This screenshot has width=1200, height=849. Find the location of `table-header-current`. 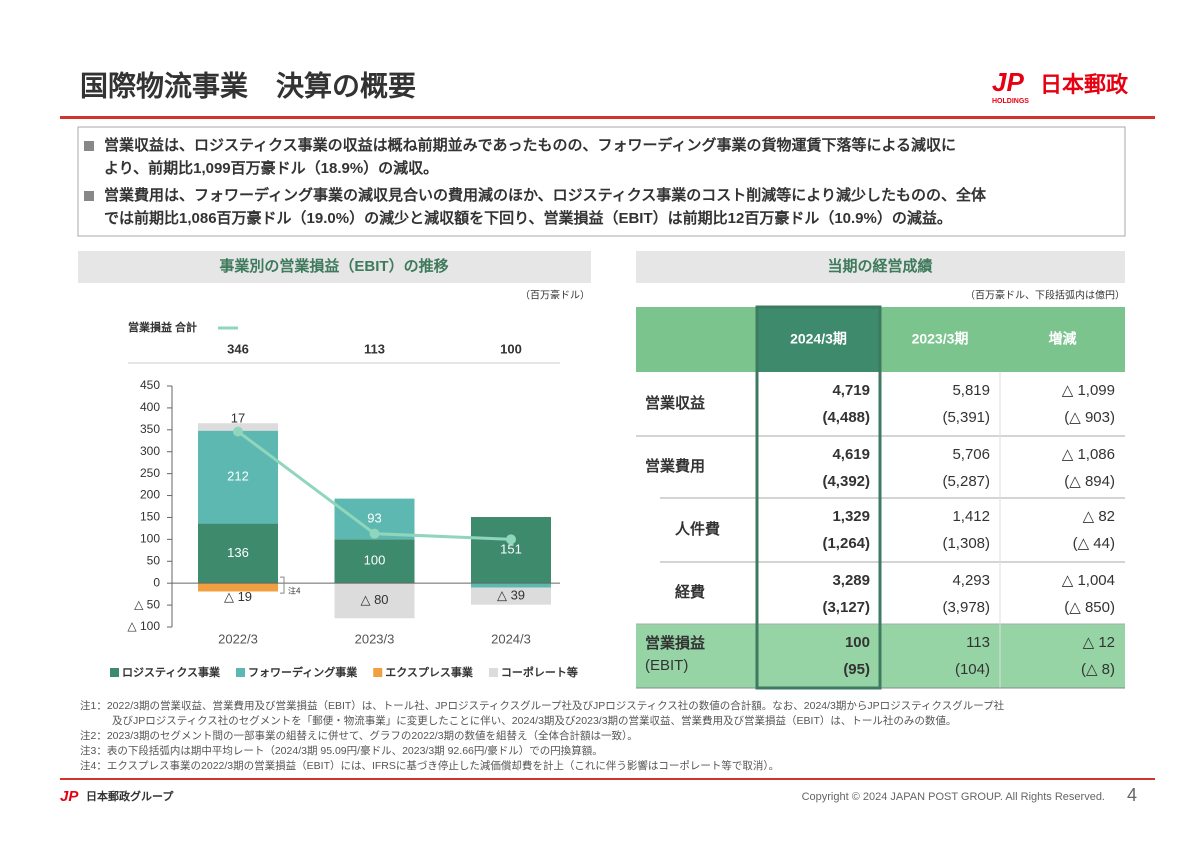

table-header-current is located at coordinates (818, 339).